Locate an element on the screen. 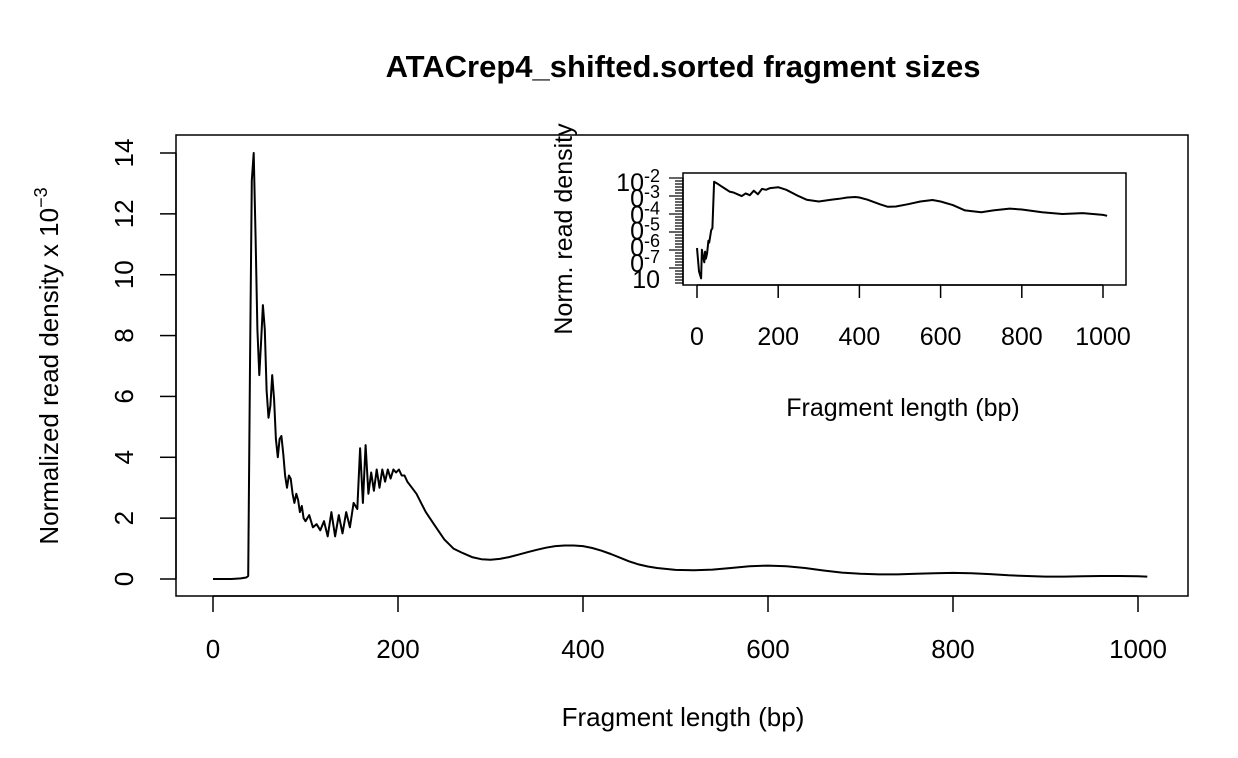 This screenshot has height=758, width=1238. main-y-tick-label: 4 is located at coordinates (124, 457).